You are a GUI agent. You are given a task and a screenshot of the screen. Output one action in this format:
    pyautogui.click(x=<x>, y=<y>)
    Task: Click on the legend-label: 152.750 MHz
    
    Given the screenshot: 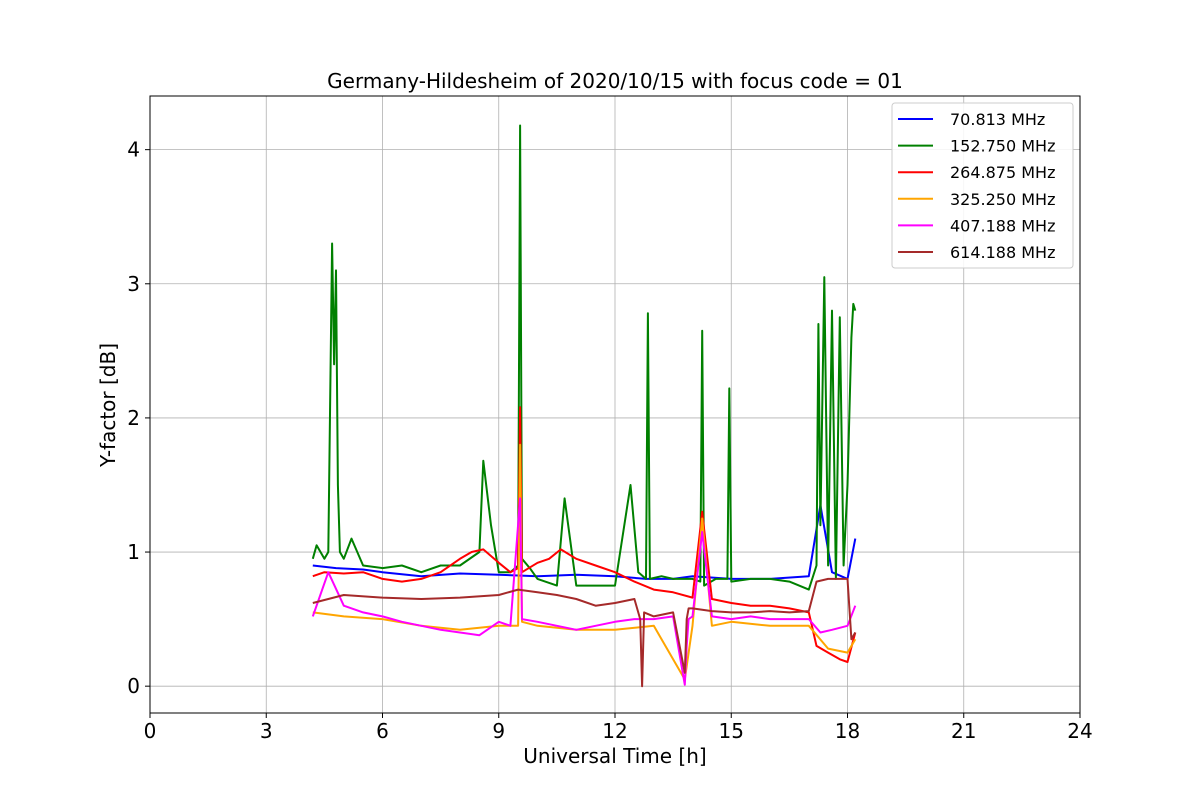 What is the action you would take?
    pyautogui.click(x=1002, y=146)
    